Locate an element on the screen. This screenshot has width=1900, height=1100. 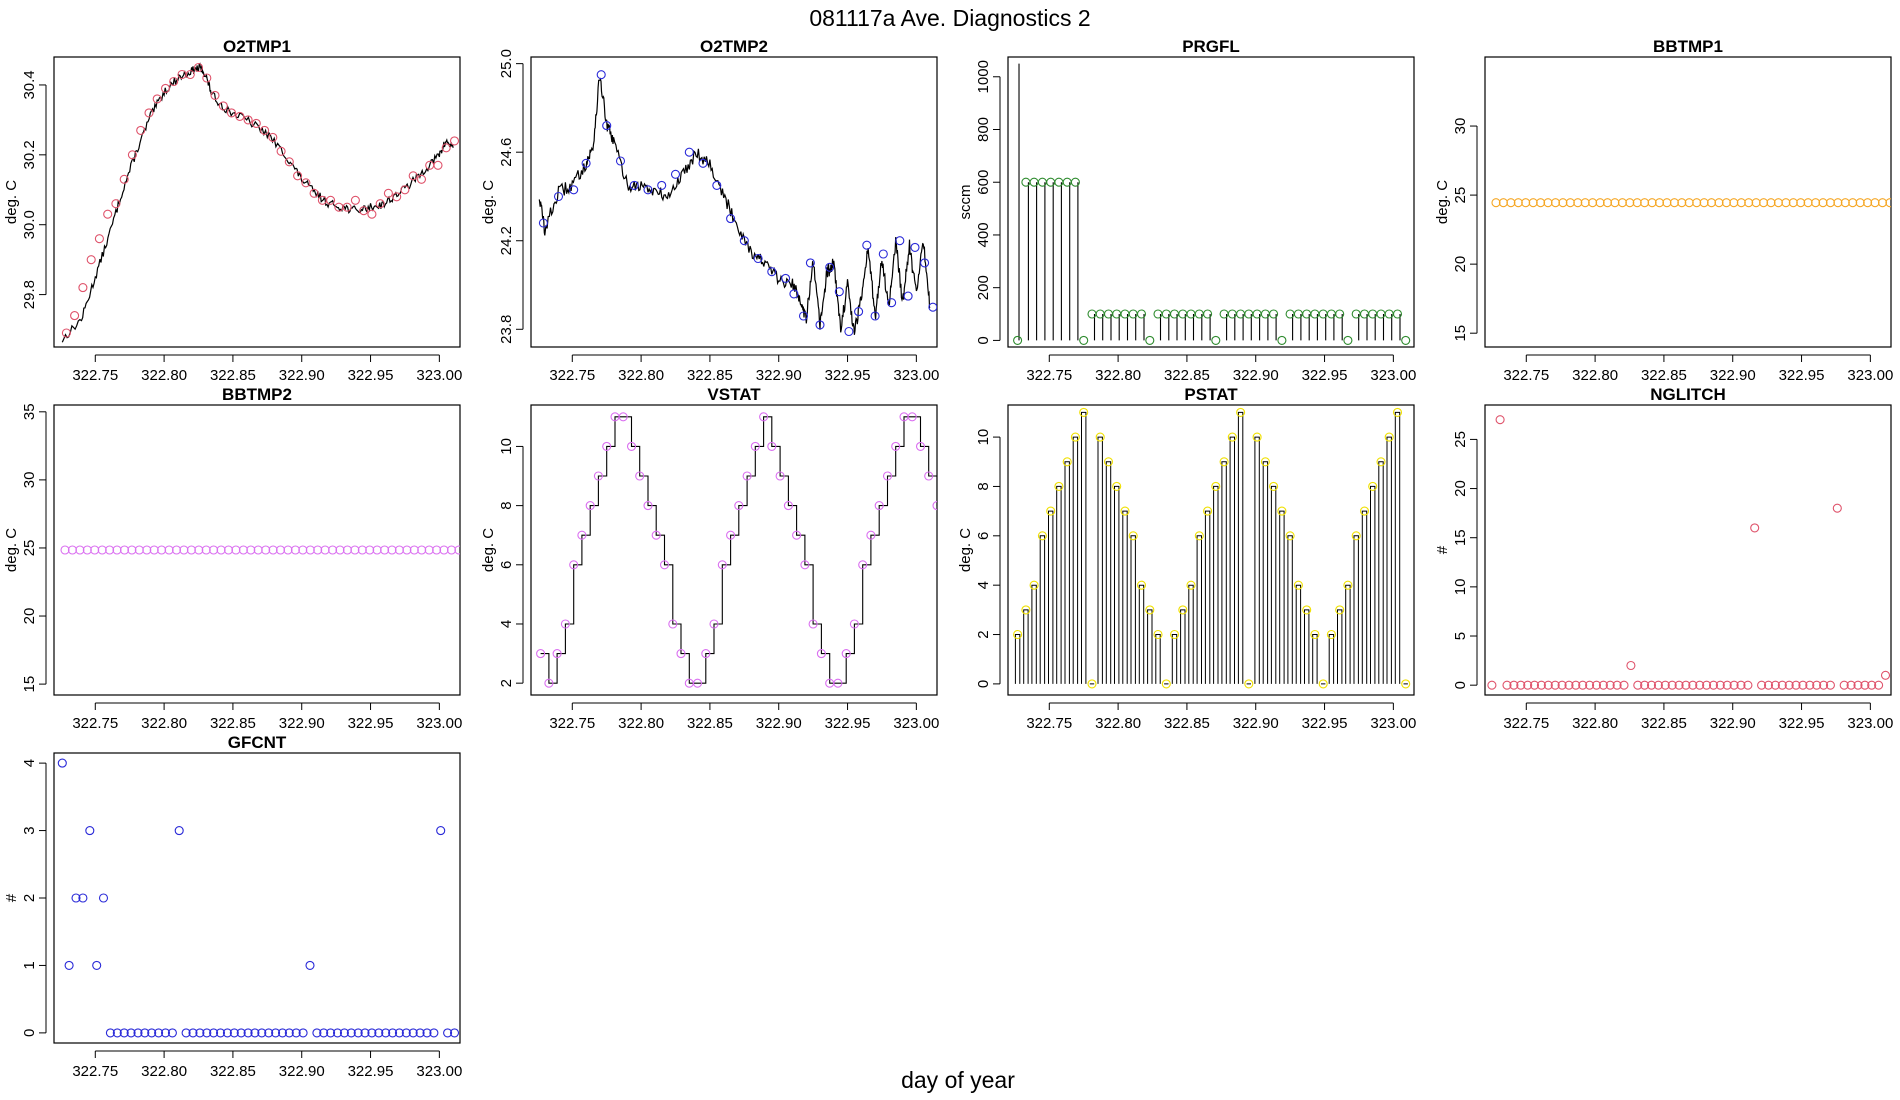
x-tick-label: 322.85 is located at coordinates (1187, 723).